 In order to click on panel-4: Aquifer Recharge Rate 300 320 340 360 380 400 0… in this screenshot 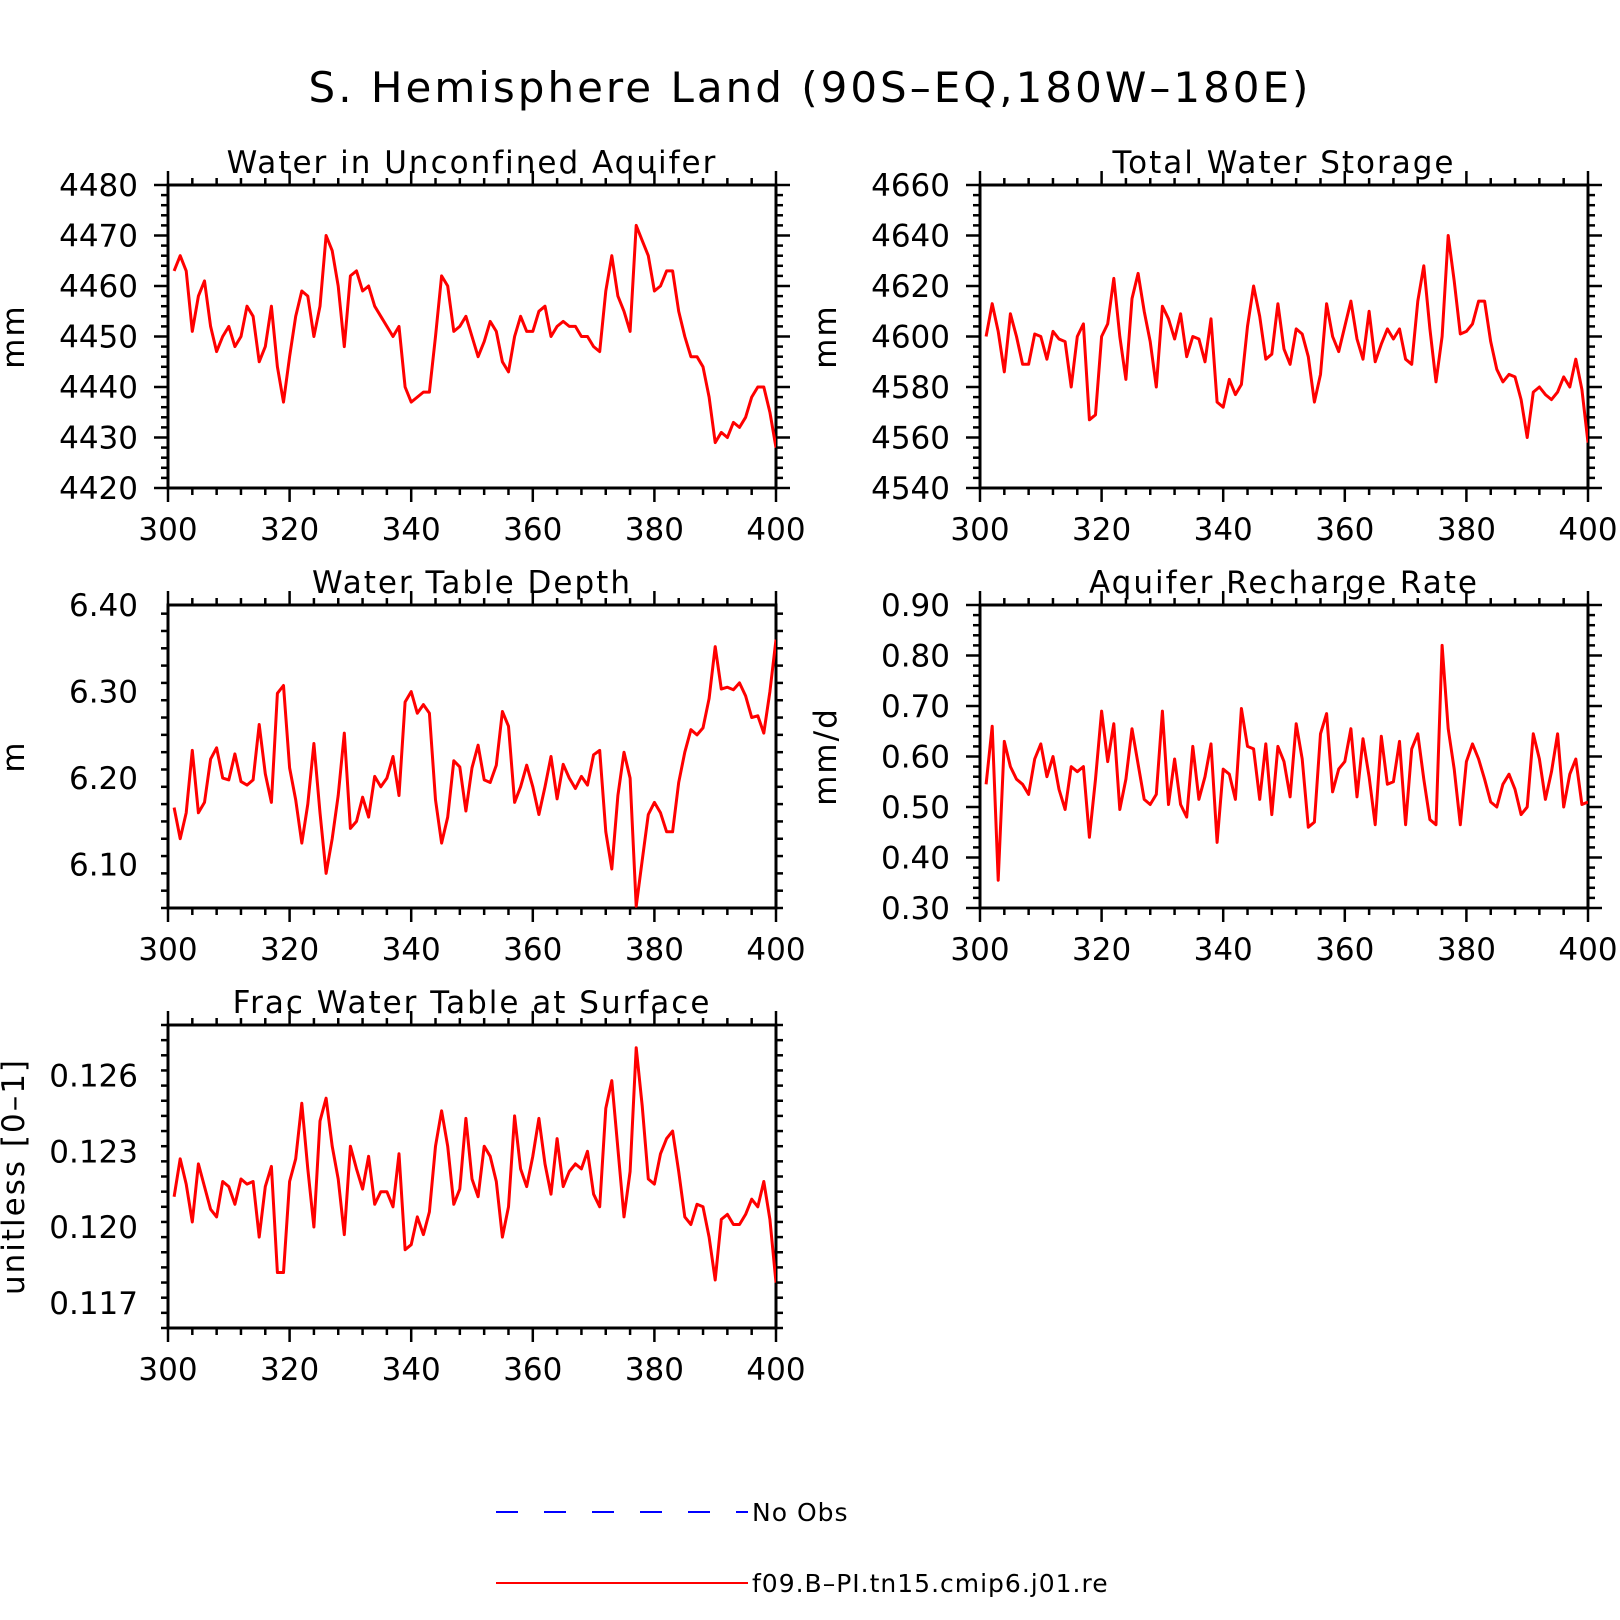, I will do `click(1213, 766)`.